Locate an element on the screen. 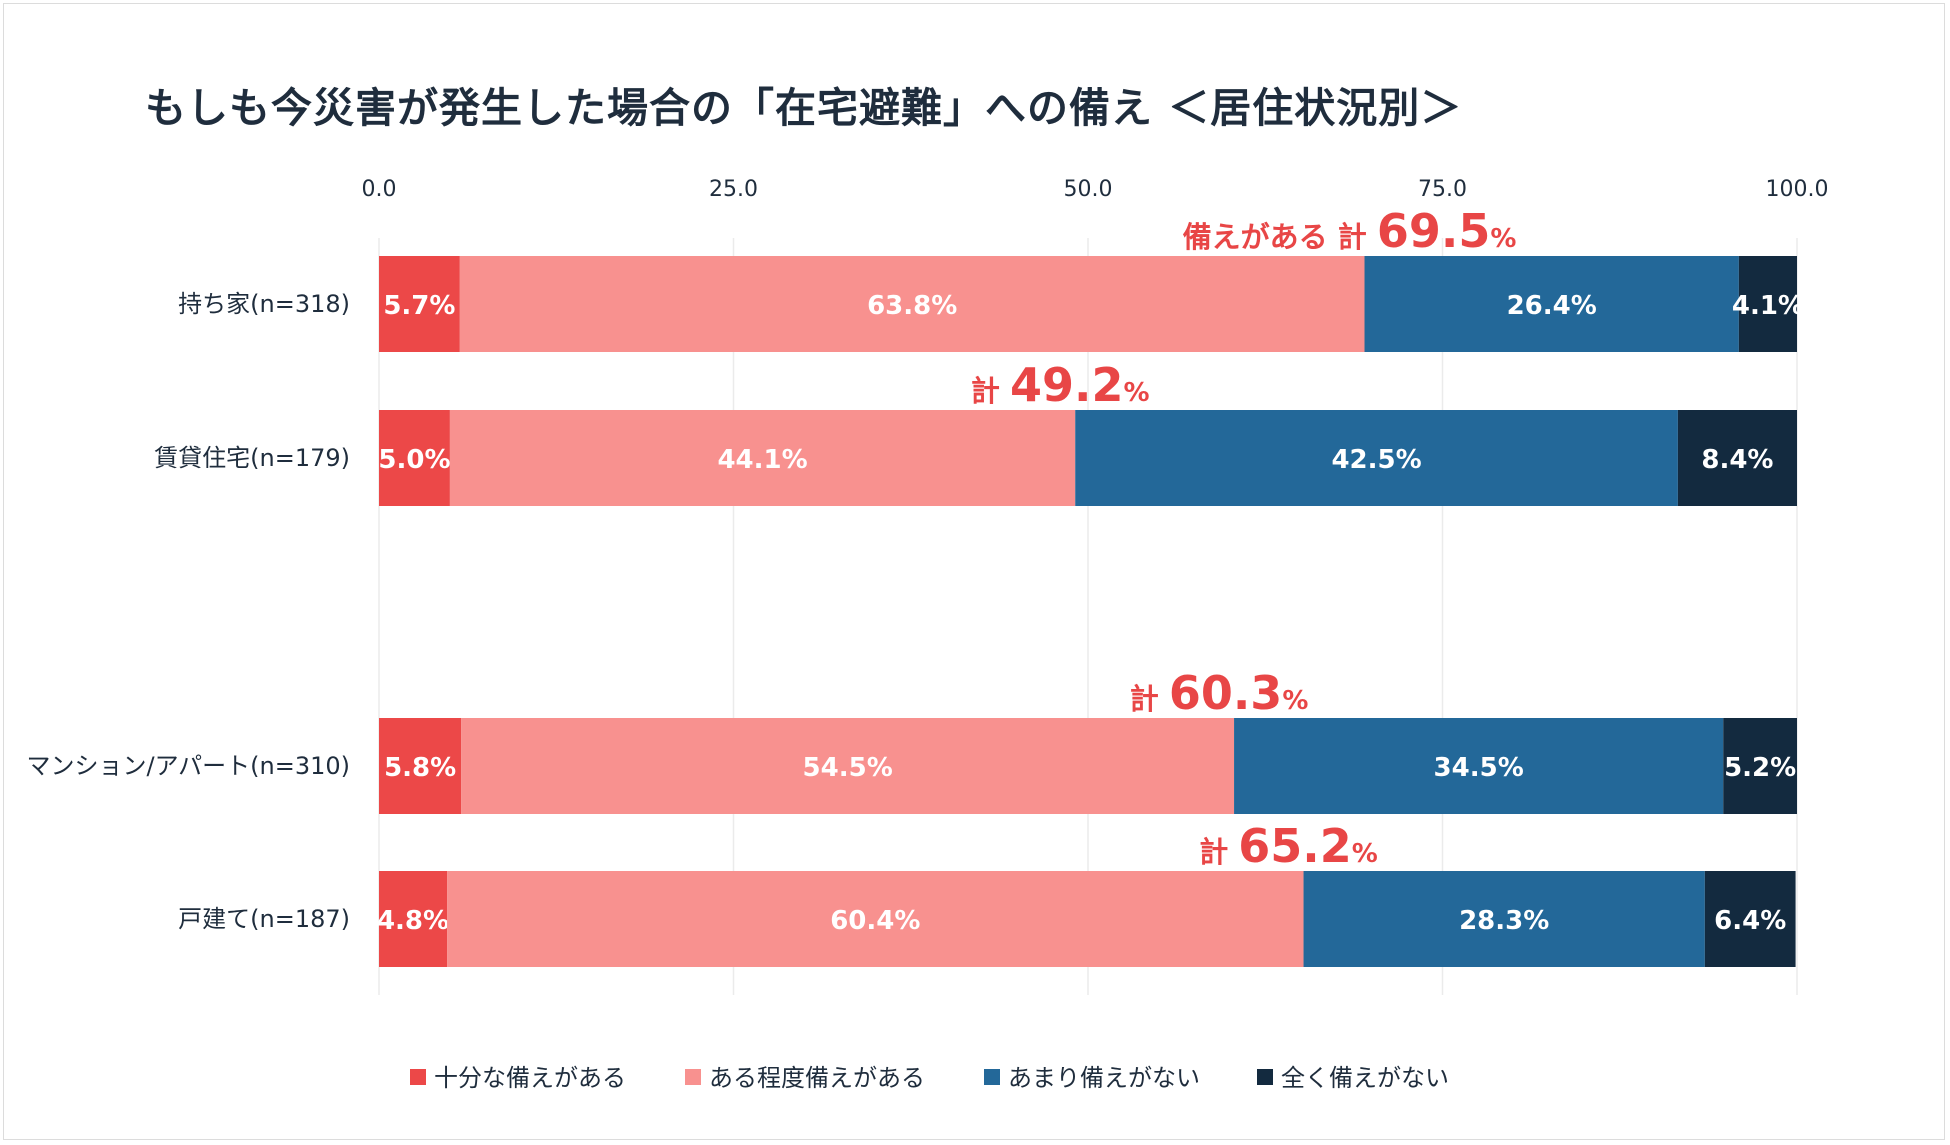 The image size is (1950, 1145). x-tick-label: 100.0 is located at coordinates (1797, 189).